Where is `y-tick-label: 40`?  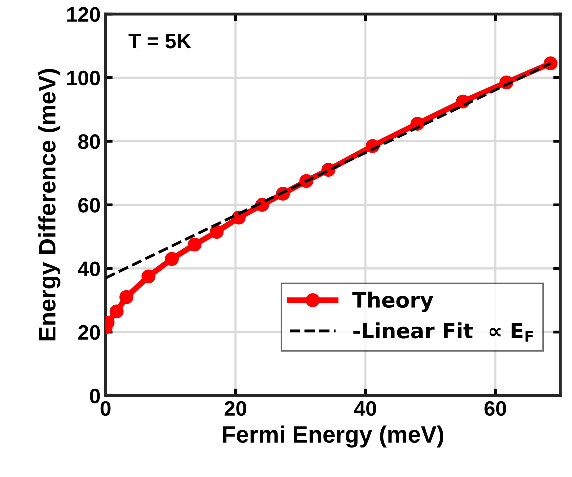 y-tick-label: 40 is located at coordinates (89, 269).